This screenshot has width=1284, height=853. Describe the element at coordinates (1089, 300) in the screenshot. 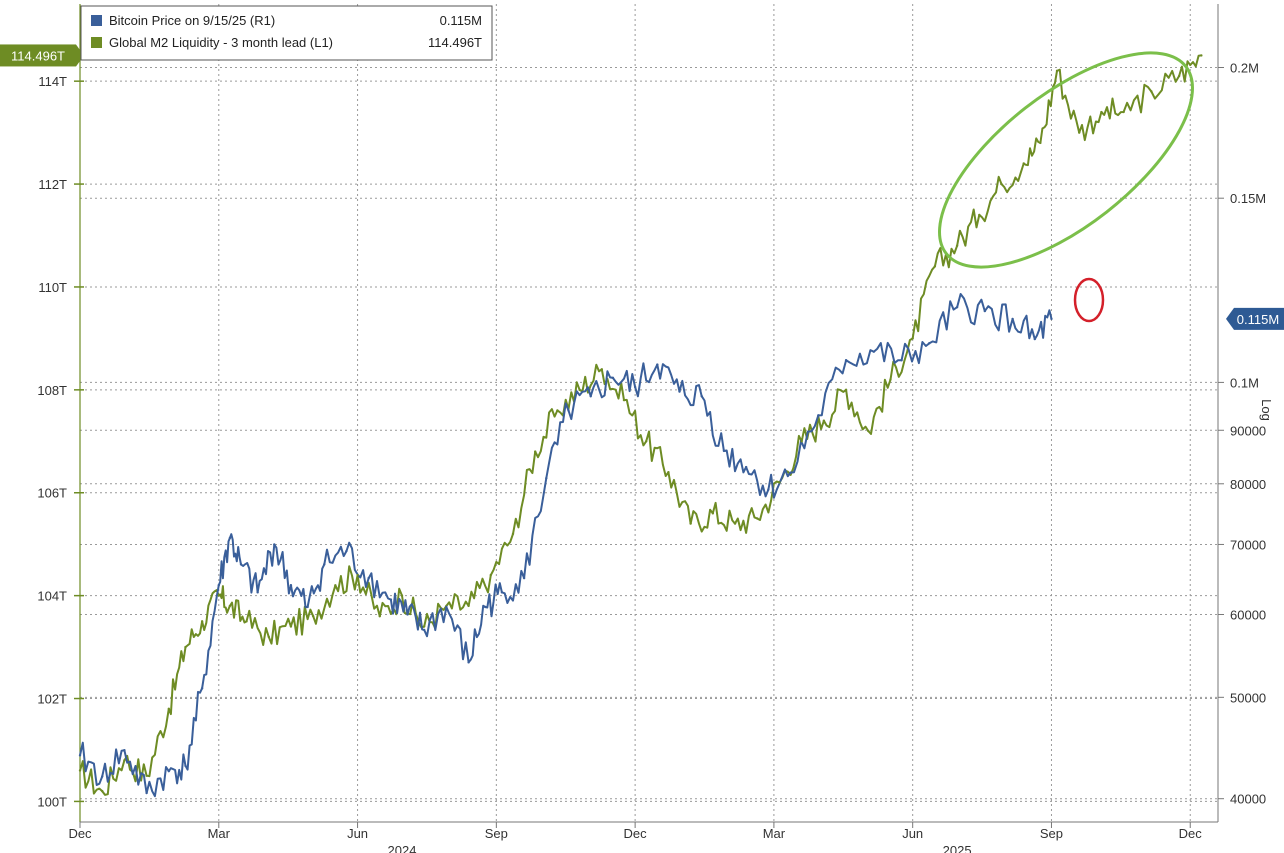

I see `red-highlight-circle` at that location.